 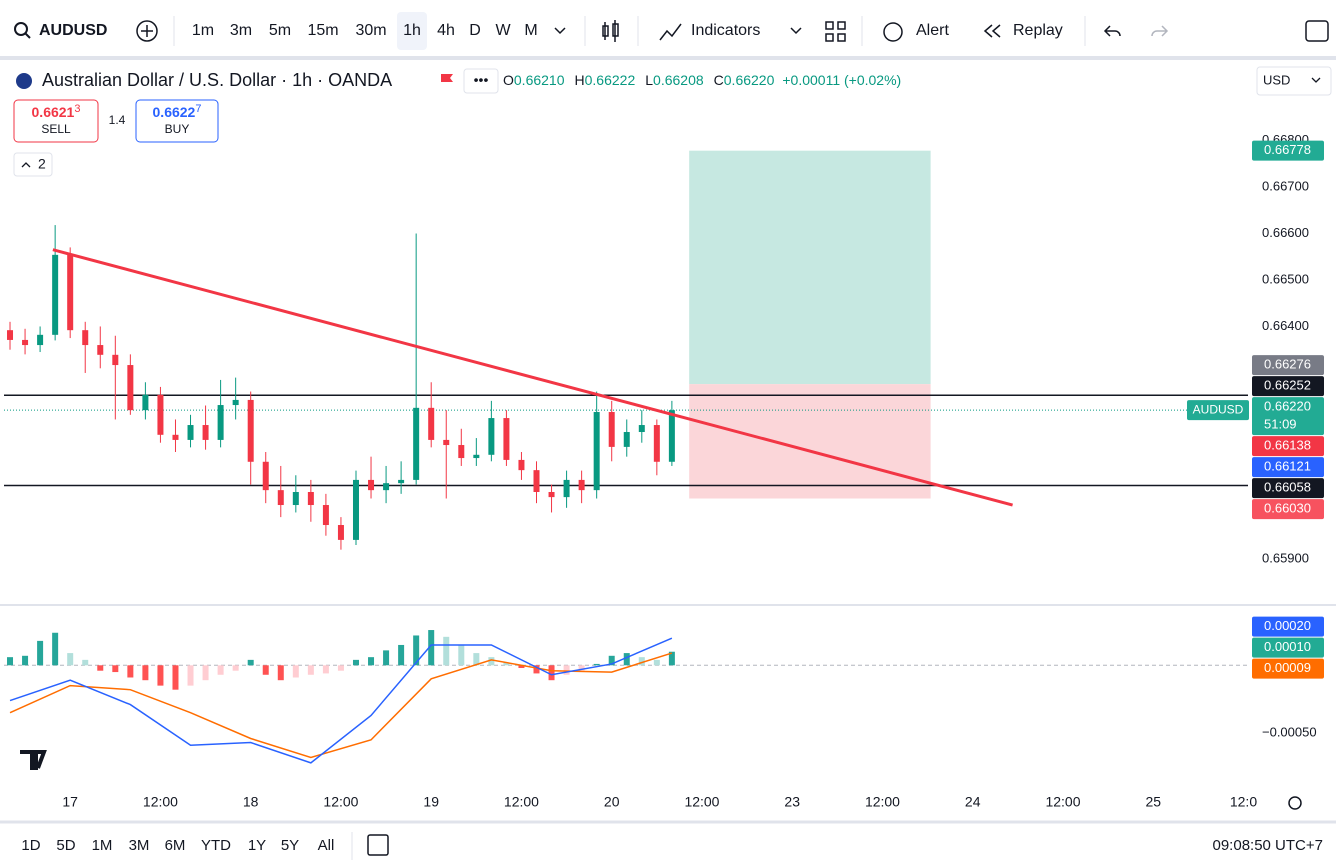 What do you see at coordinates (102, 845) in the screenshot?
I see `range-button: 1M` at bounding box center [102, 845].